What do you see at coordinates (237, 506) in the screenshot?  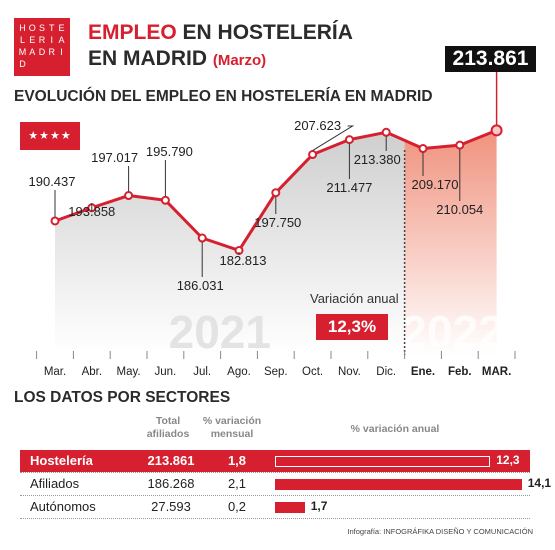 I see `sector-mensual: 0,2` at bounding box center [237, 506].